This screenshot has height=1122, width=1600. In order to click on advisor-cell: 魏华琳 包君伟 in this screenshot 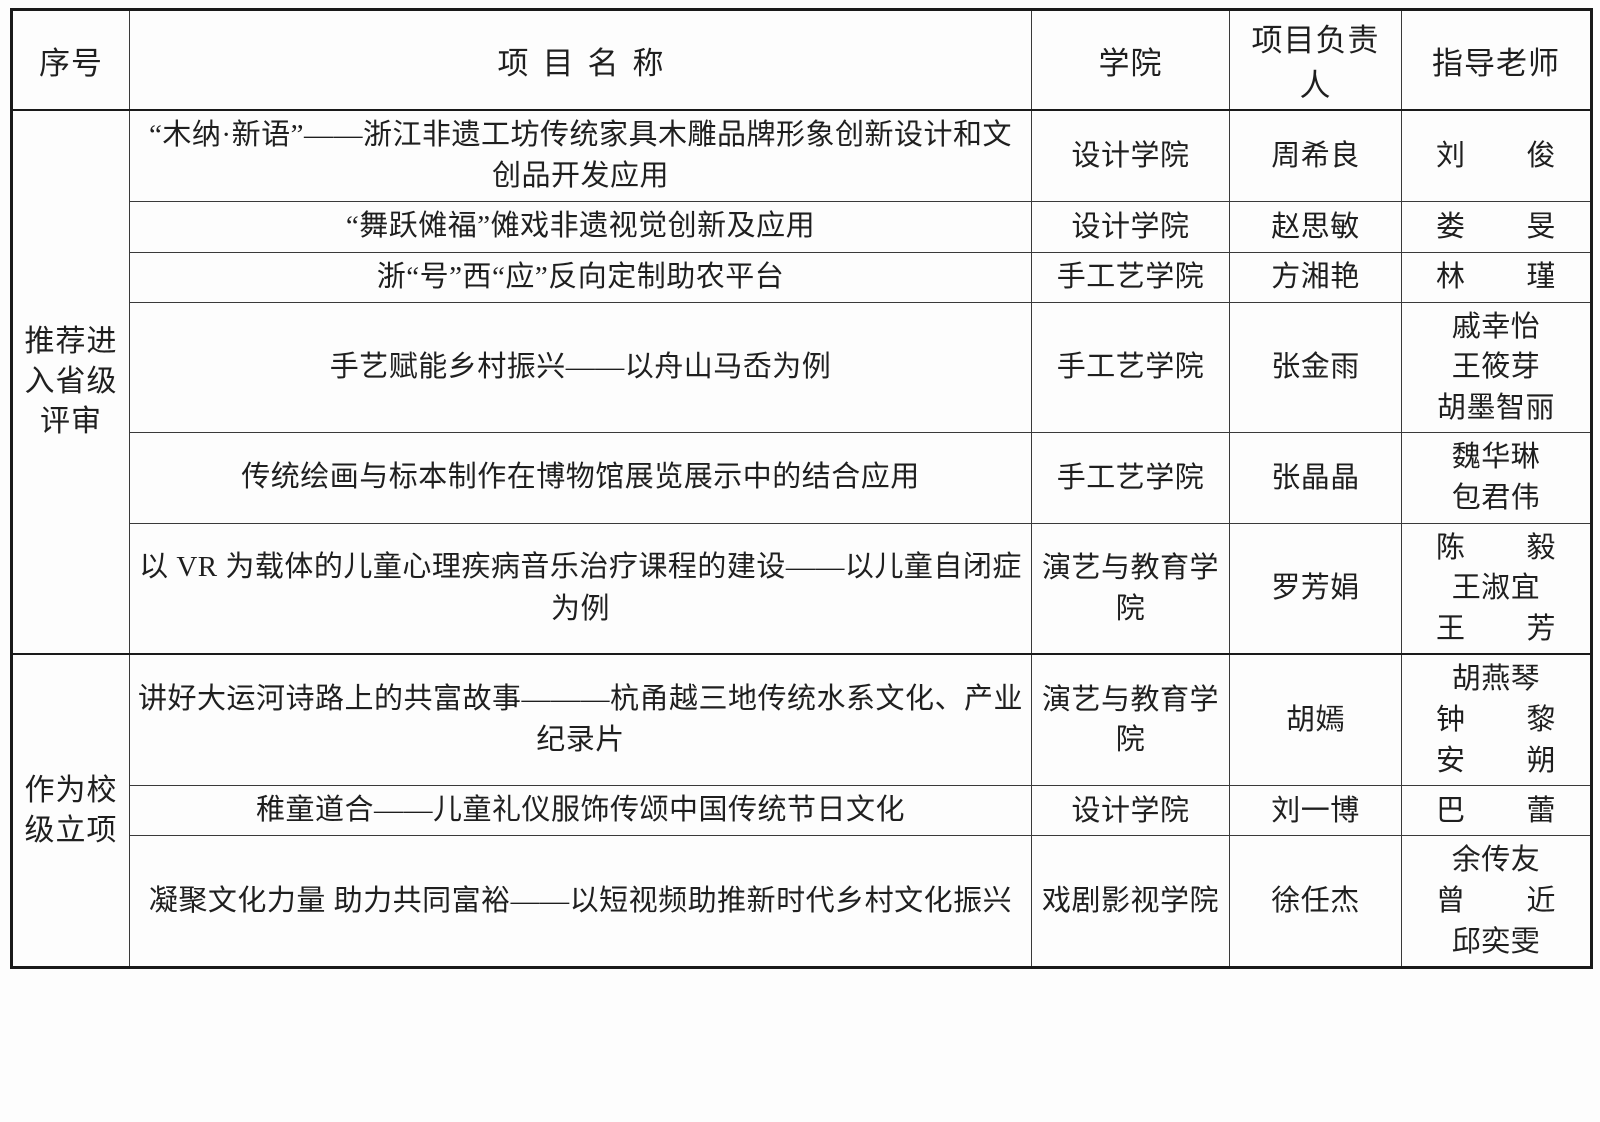, I will do `click(1496, 478)`.